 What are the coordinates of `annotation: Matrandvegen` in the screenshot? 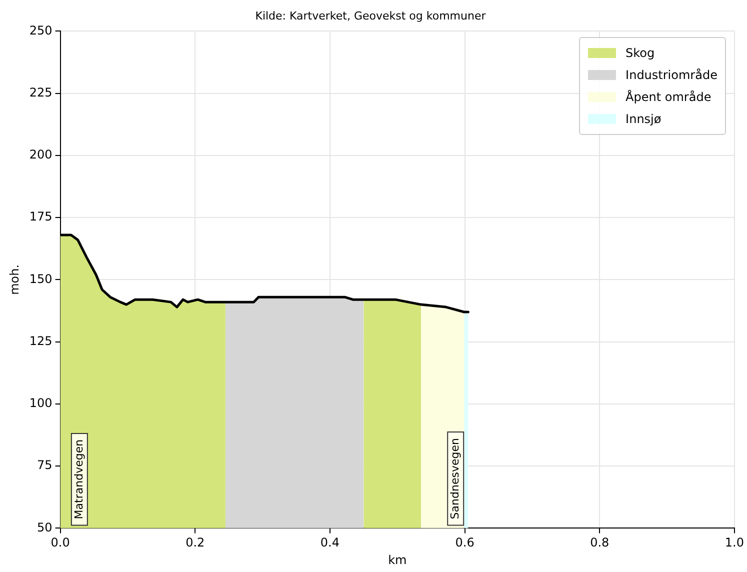 It's located at (79, 479).